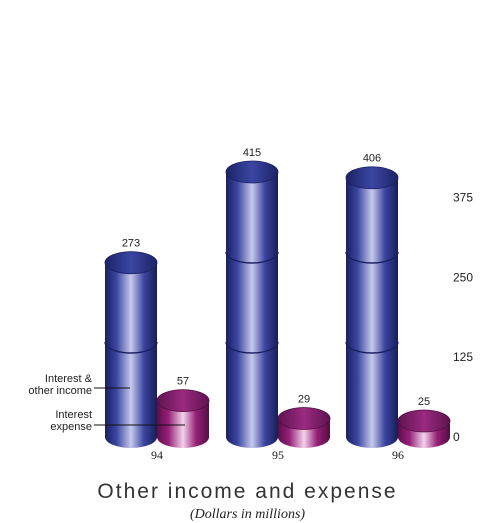 The width and height of the screenshot is (495, 523). I want to click on y-tick-label-0: 0, so click(456, 437).